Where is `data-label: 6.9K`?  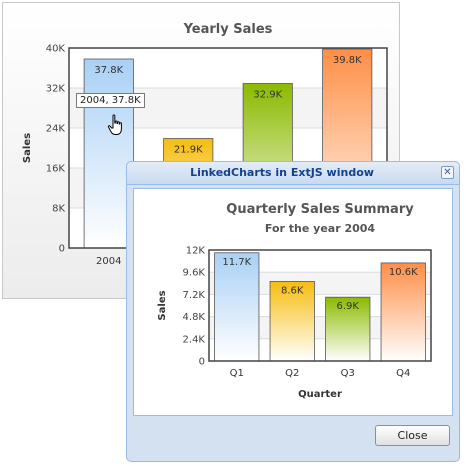
data-label: 6.9K is located at coordinates (348, 306).